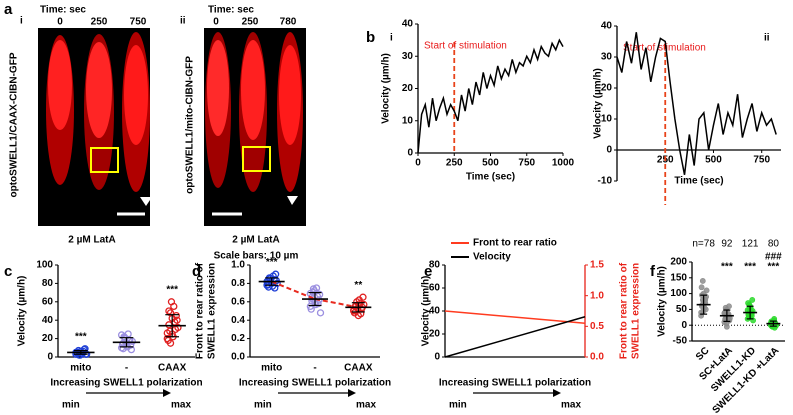 Image resolution: width=793 pixels, height=415 pixels. What do you see at coordinates (515, 337) in the screenshot?
I see `series-line` at bounding box center [515, 337].